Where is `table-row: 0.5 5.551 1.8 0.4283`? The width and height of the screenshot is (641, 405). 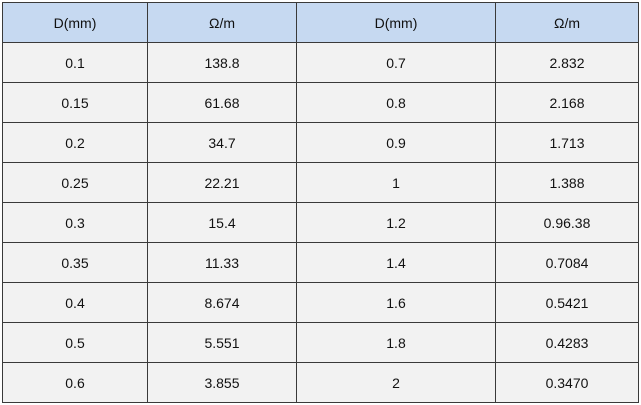 table-row: 0.5 5.551 1.8 0.4283 is located at coordinates (320, 342).